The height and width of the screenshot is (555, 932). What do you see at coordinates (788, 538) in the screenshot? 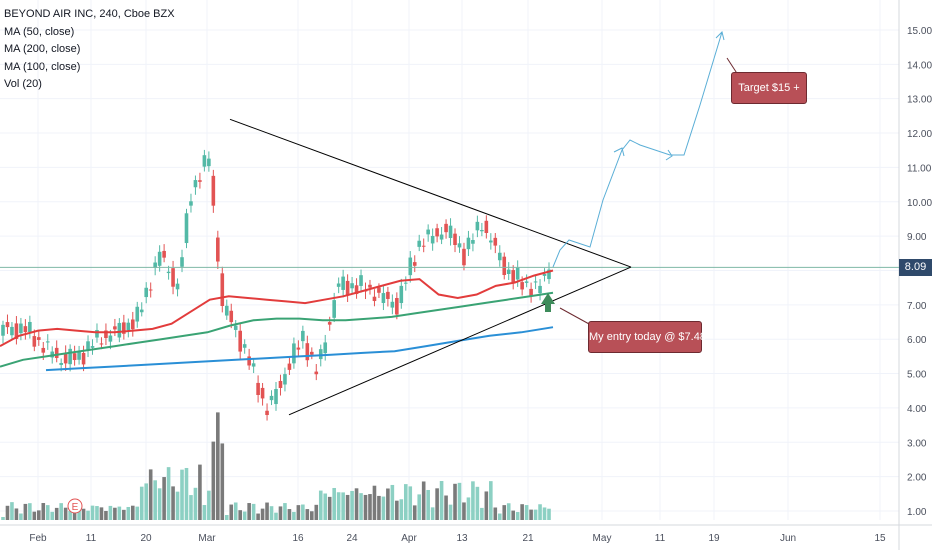
I see `x-tick-label: Jun` at bounding box center [788, 538].